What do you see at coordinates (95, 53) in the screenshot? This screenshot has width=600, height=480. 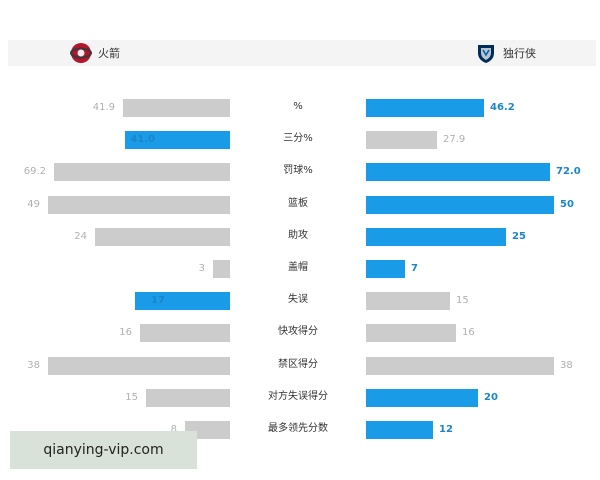 I see `team-left: 火箭` at bounding box center [95, 53].